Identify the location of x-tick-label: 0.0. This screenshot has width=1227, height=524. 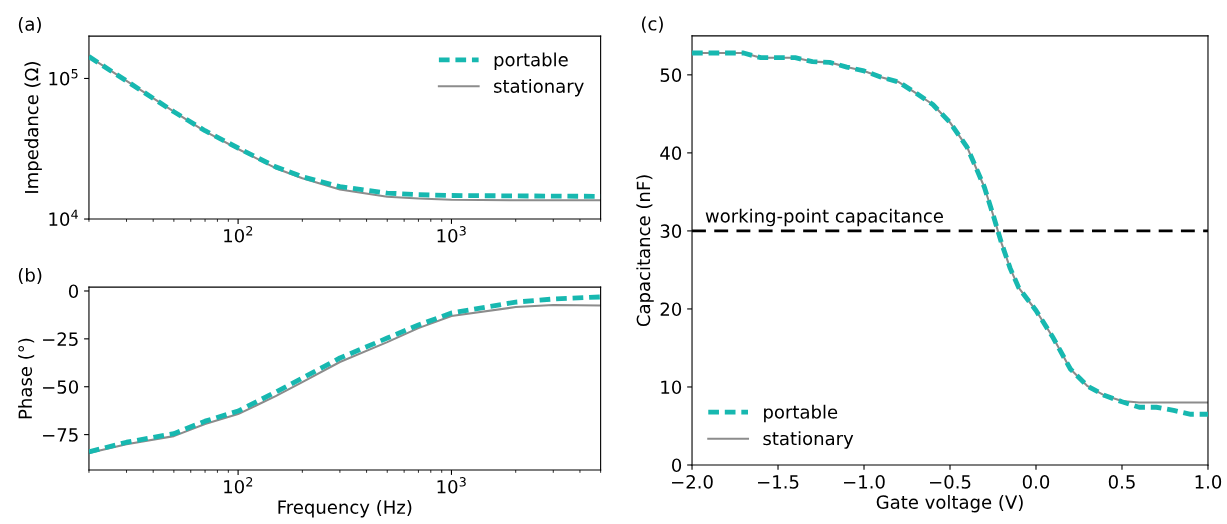
(1036, 482).